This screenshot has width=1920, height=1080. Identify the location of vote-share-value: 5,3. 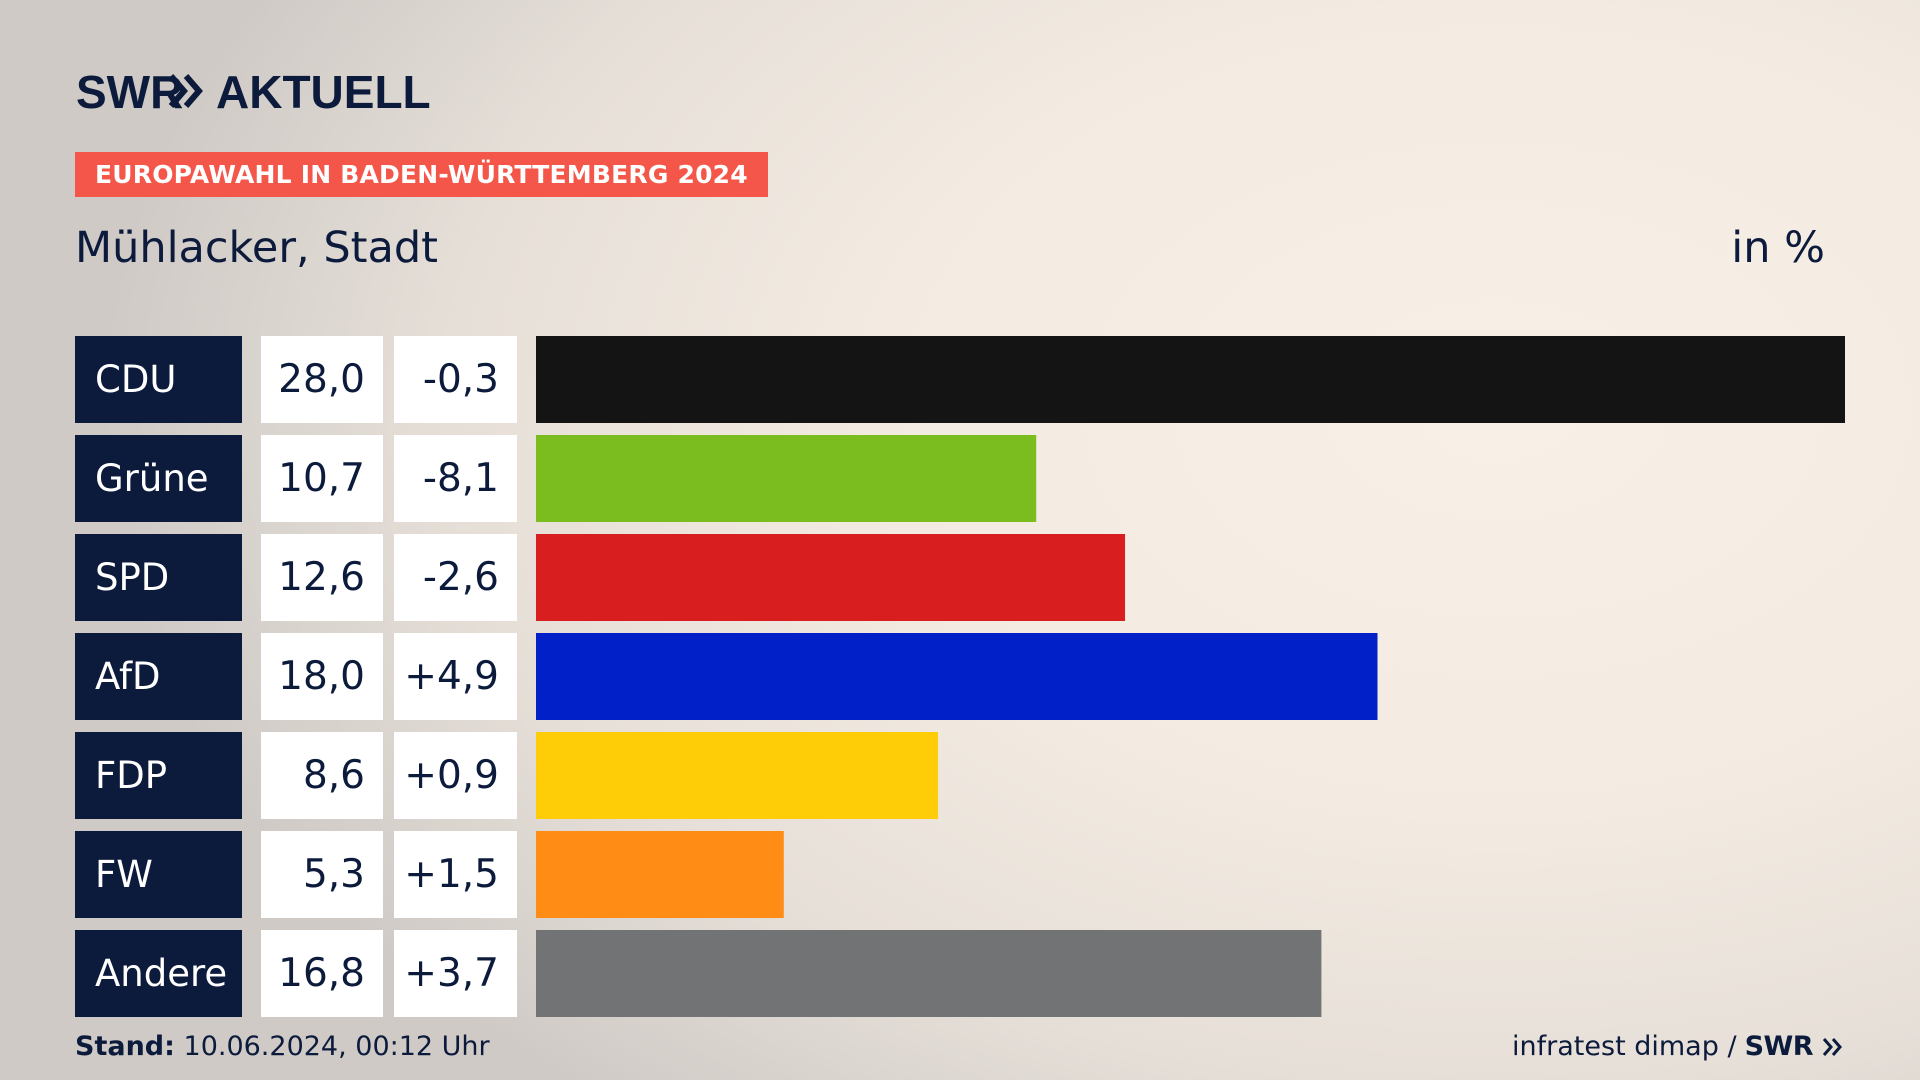
(322, 874).